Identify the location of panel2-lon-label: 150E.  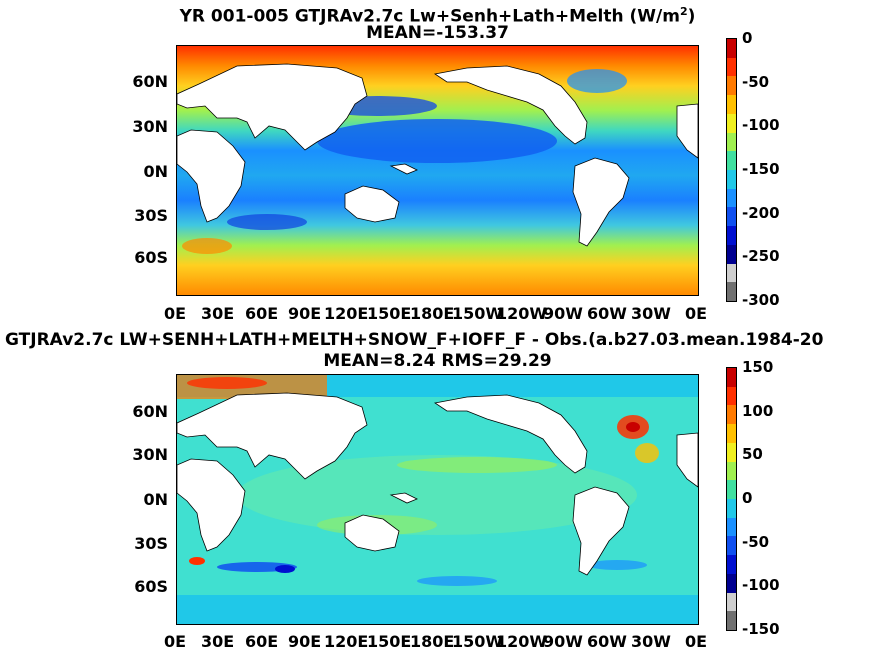
(389, 641).